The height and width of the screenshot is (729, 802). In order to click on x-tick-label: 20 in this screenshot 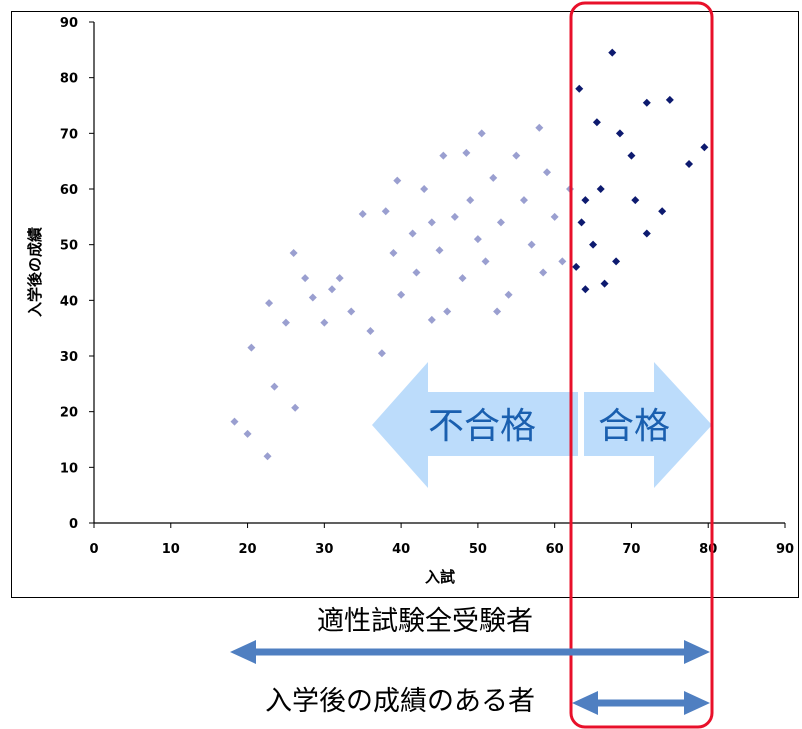, I will do `click(248, 549)`.